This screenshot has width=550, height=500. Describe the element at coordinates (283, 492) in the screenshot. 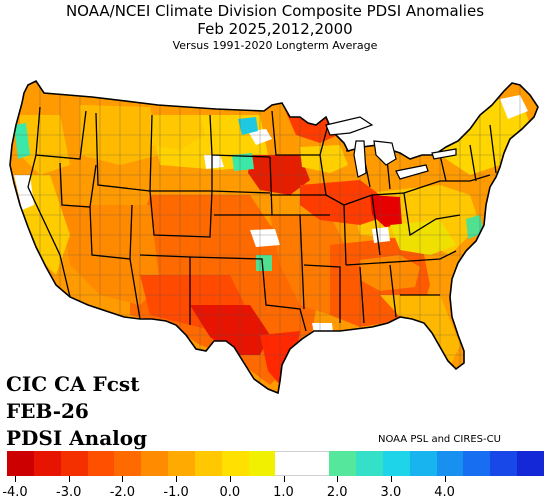

I see `legend-tick-label: 1.0` at that location.